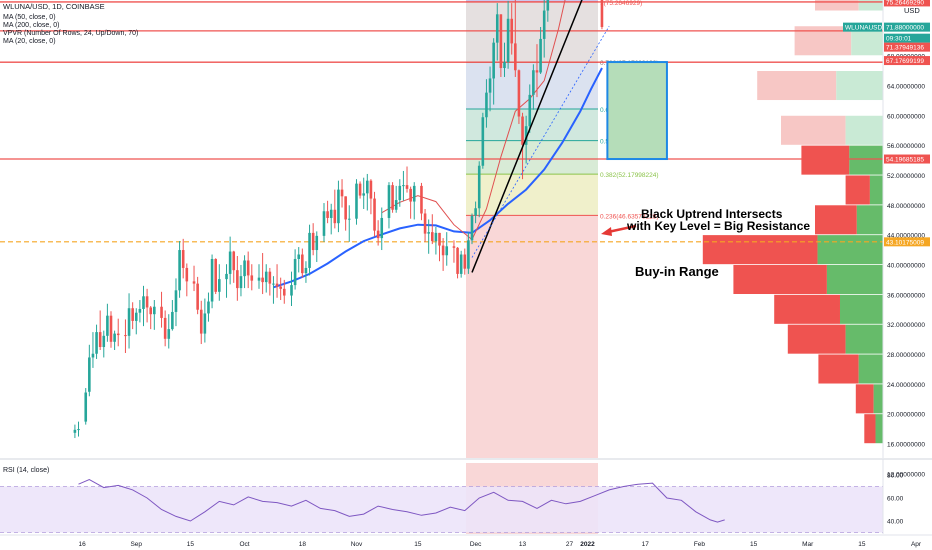 This screenshot has height=550, width=932. Describe the element at coordinates (906, 295) in the screenshot. I see `price-tick: 36.00000000` at that location.